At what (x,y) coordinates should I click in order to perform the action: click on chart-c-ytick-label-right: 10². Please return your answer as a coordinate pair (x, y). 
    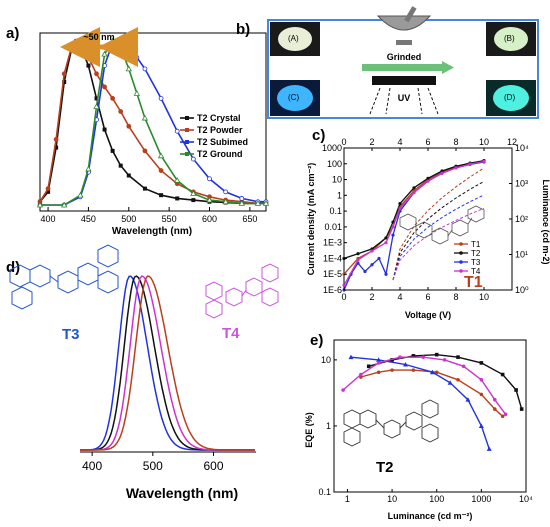
    Looking at the image, I should click on (521, 219).